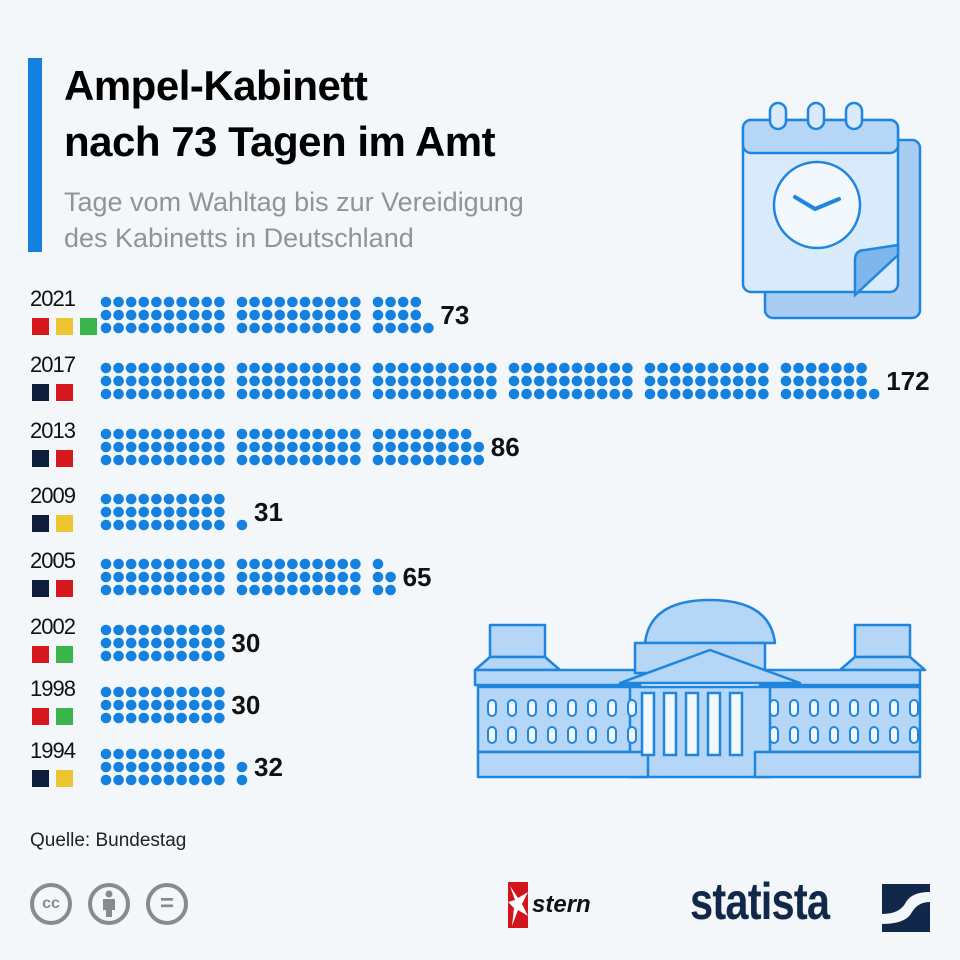  What do you see at coordinates (561, 904) in the screenshot?
I see `stern-wordmark: stern` at bounding box center [561, 904].